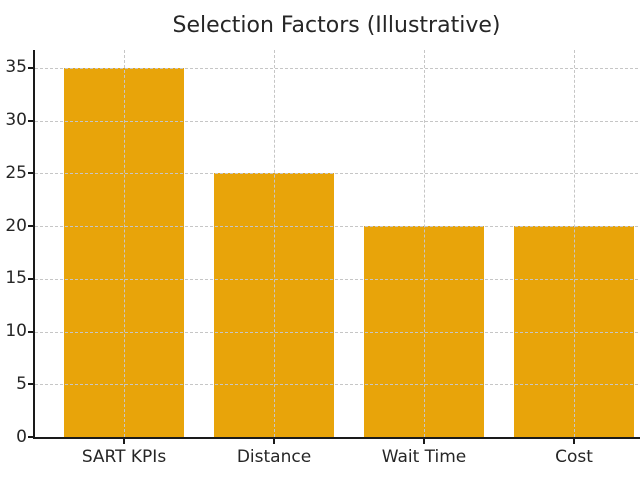 This screenshot has width=640, height=480. Describe the element at coordinates (16, 225) in the screenshot. I see `y-tick-label: 20` at that location.